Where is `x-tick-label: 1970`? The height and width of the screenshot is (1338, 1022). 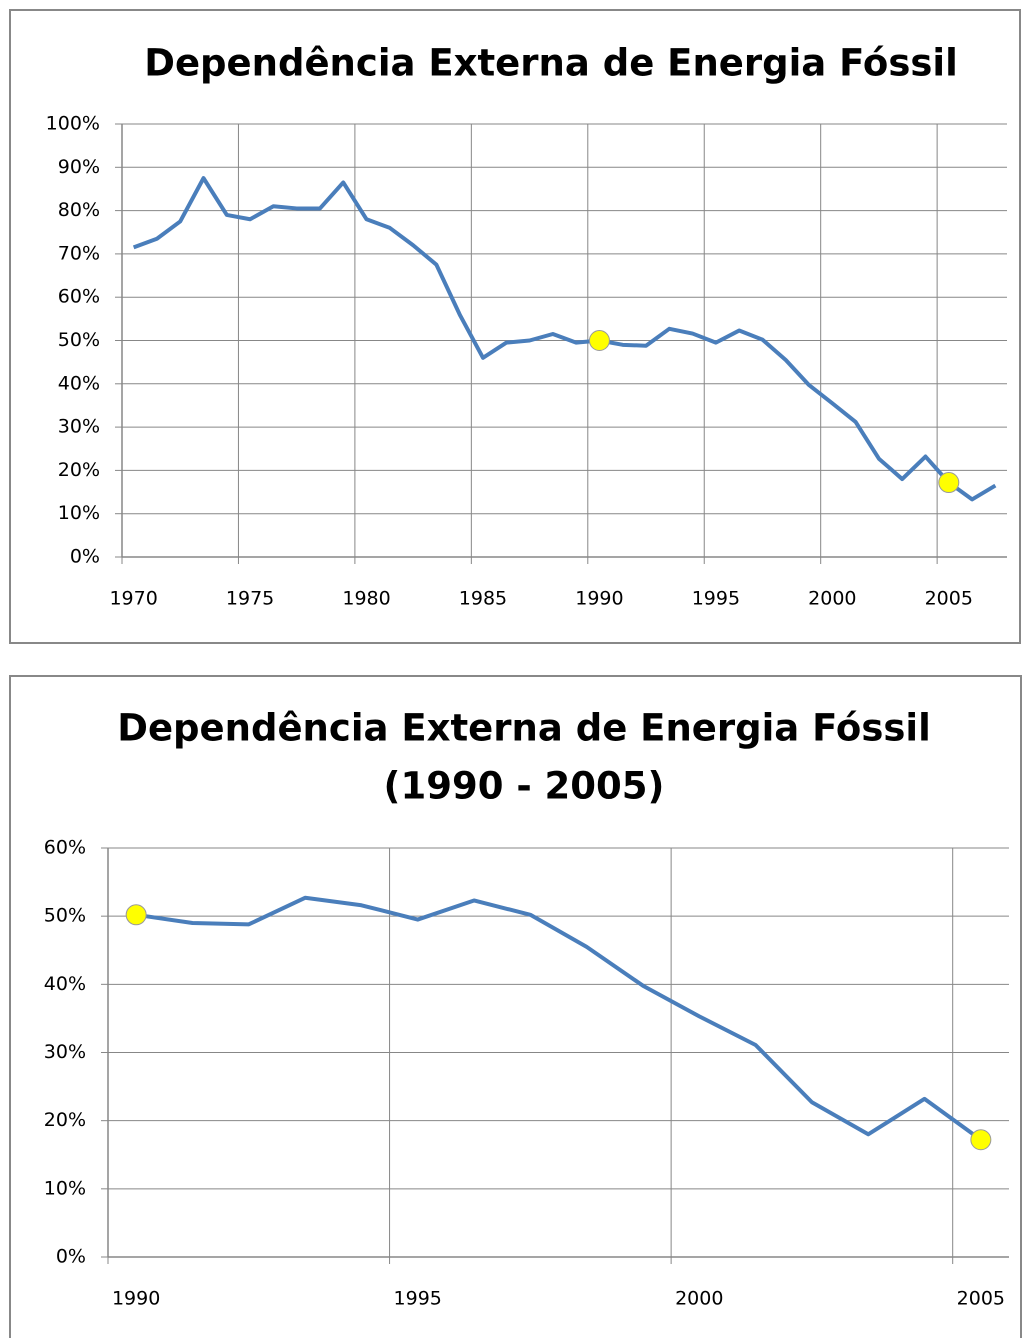
x-tick-label: 1970 is located at coordinates (133, 599).